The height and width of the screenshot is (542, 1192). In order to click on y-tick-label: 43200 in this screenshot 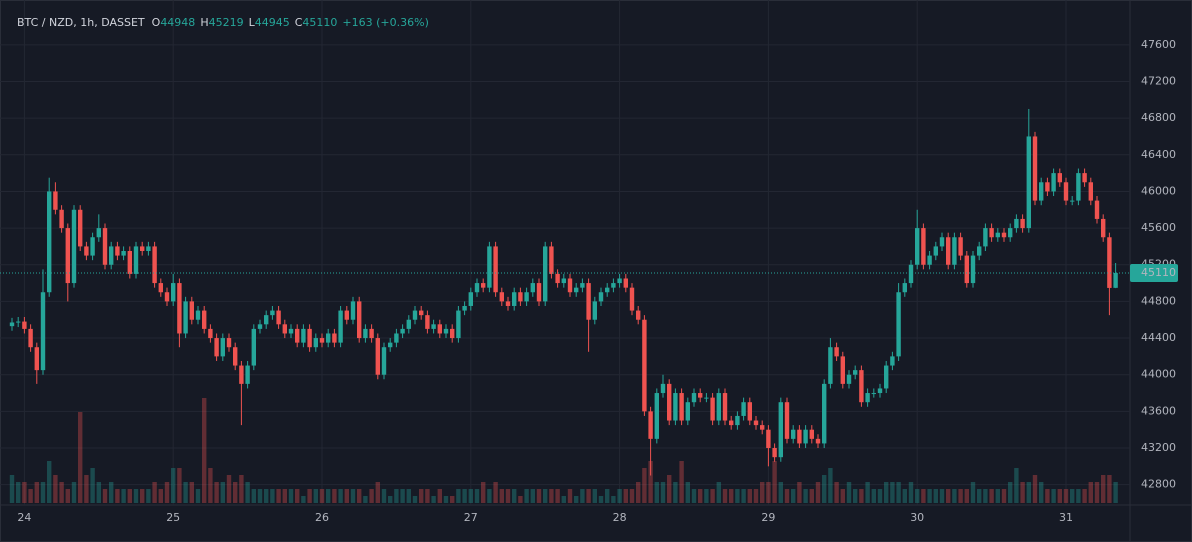, I will do `click(1158, 447)`.